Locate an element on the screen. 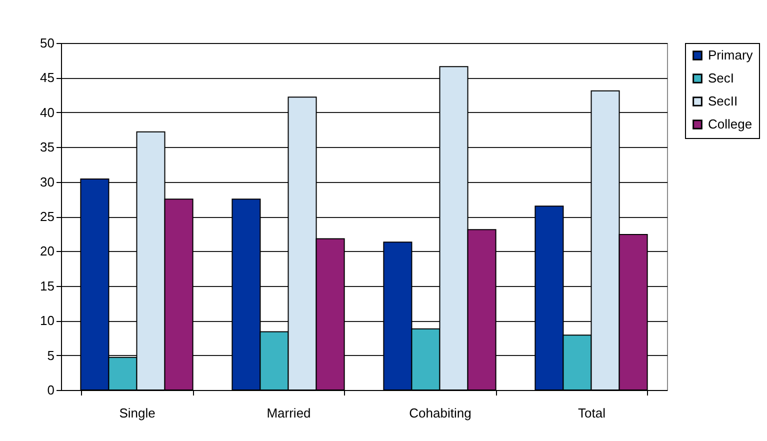 This screenshot has width=767, height=441. x-tick-label: Married is located at coordinates (288, 413).